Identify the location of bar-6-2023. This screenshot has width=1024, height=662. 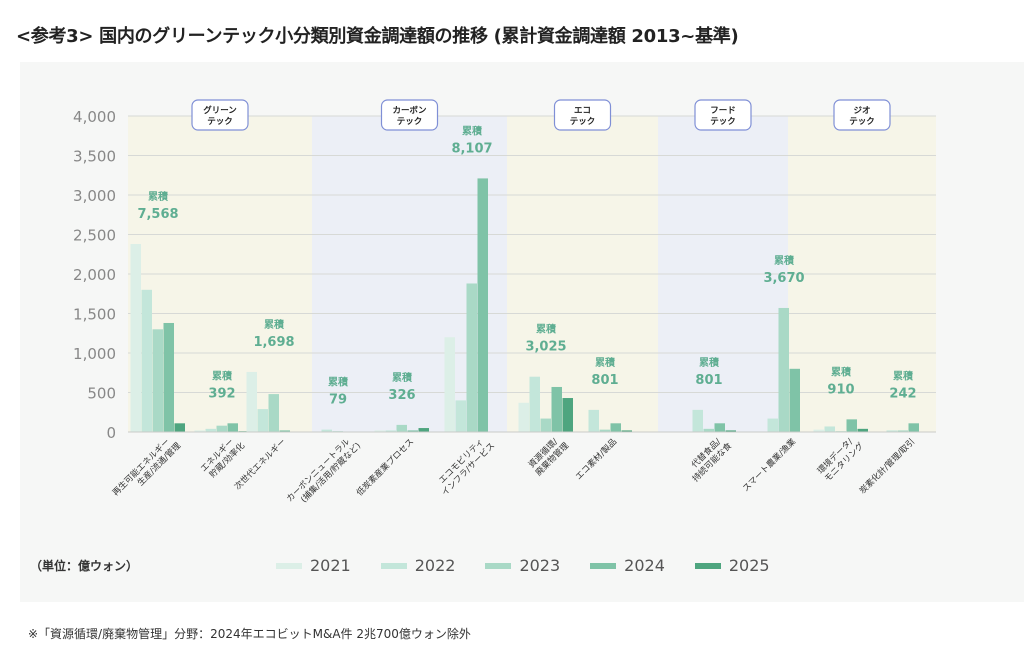
(545, 425).